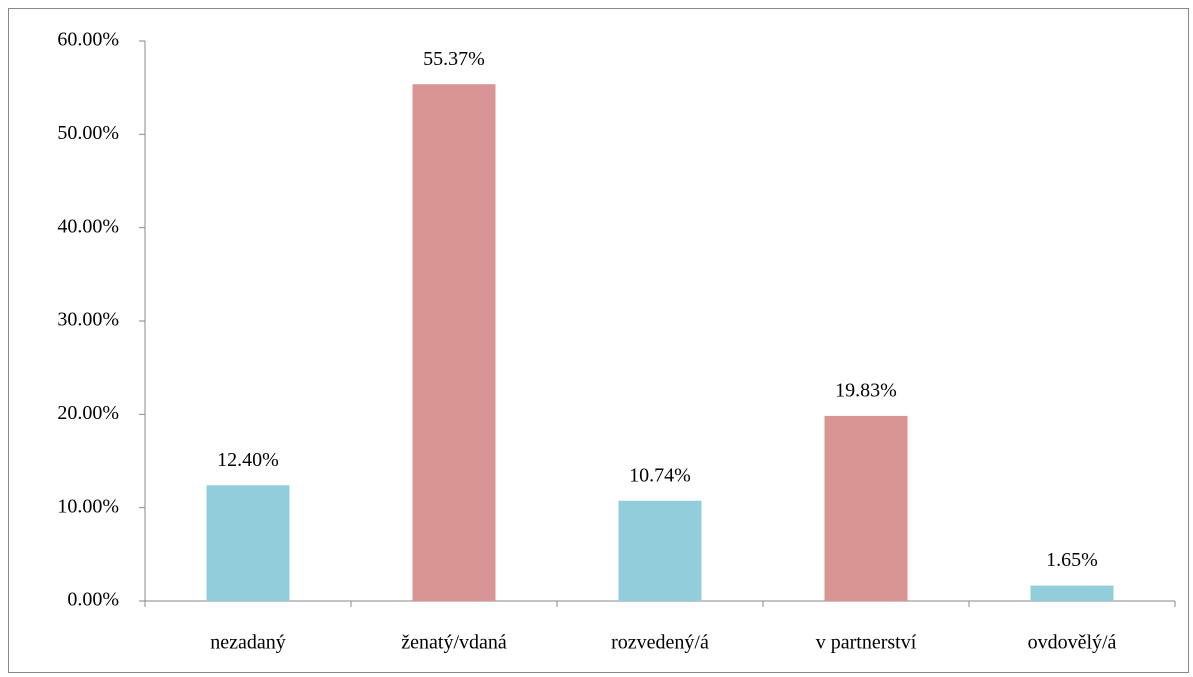 Image resolution: width=1193 pixels, height=677 pixels. What do you see at coordinates (88, 506) in the screenshot?
I see `y-tick-label: 10.00%` at bounding box center [88, 506].